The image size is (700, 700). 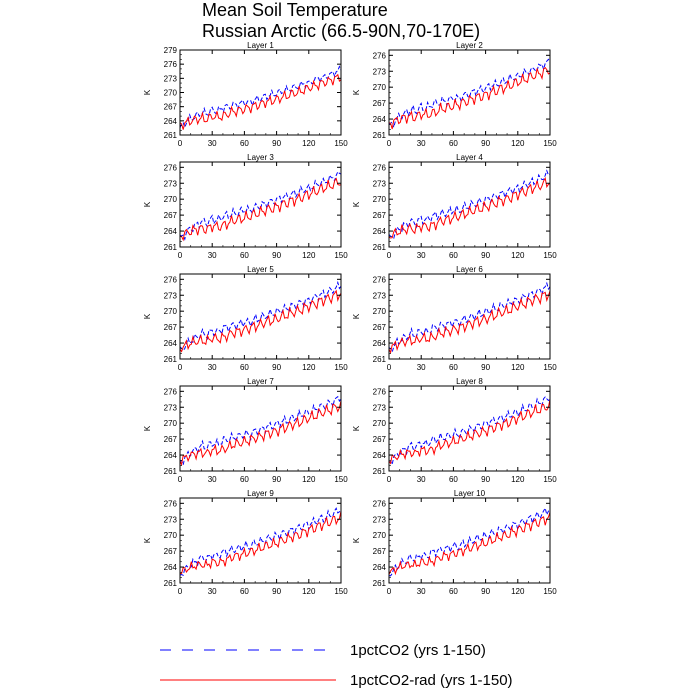 I want to click on panel-layer-5: Layer 5 261 264 267 270 273 276 0 30 60 90 120 150 K, so click(x=245, y=318).